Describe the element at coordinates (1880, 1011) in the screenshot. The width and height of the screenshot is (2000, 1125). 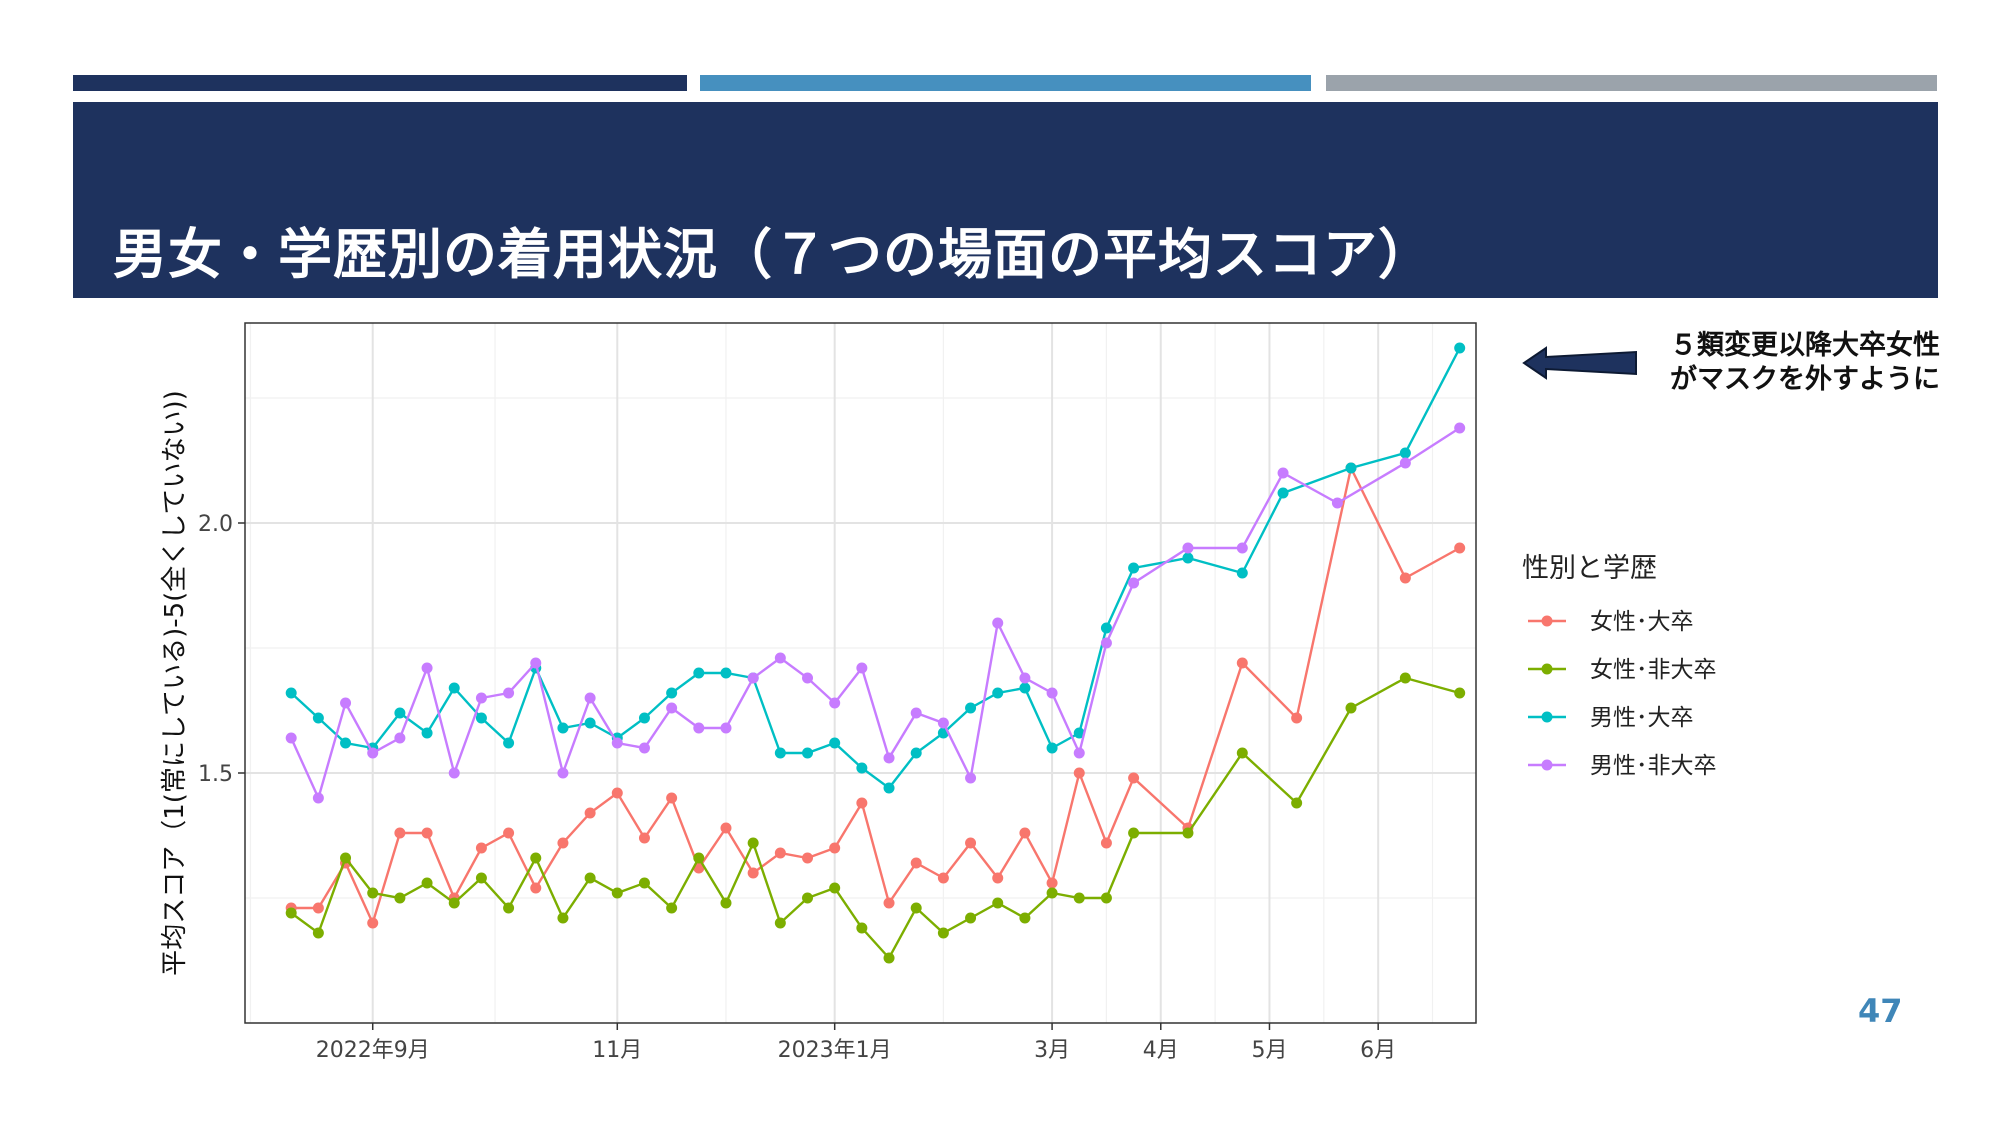
I see `page-number: 47` at that location.